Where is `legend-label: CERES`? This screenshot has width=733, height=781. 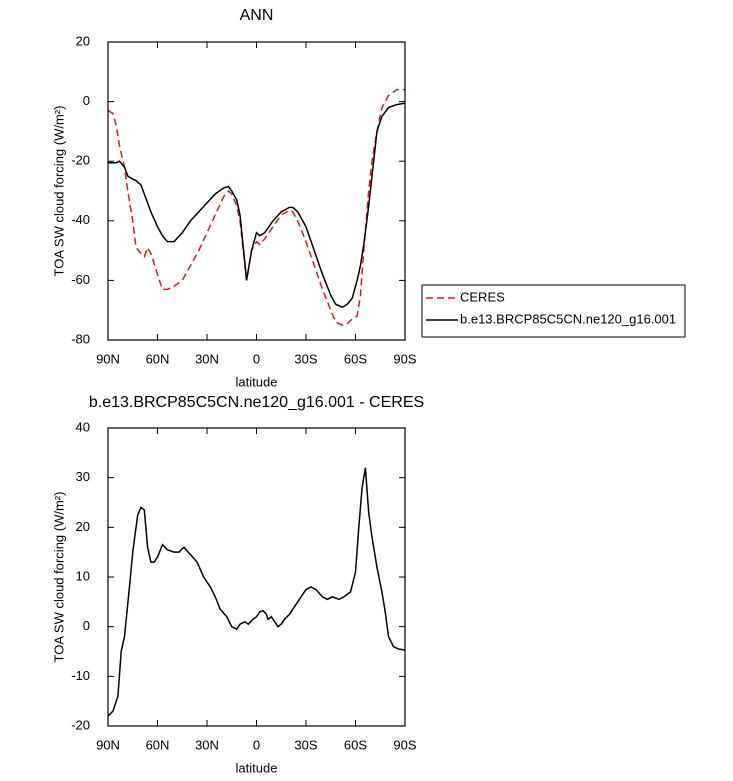
legend-label: CERES is located at coordinates (482, 296).